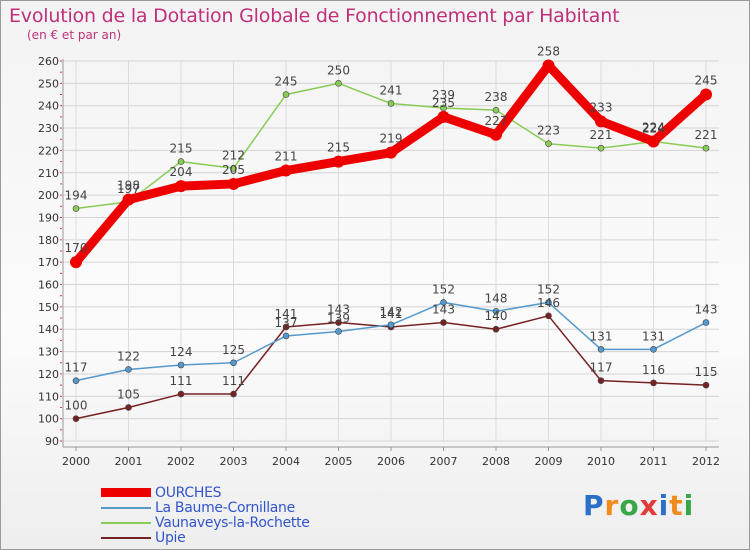  I want to click on data-label: 142, so click(391, 312).